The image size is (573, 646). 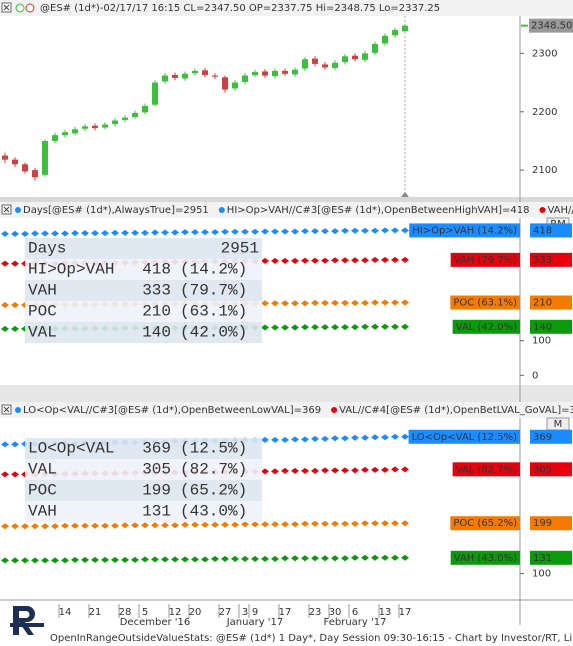 I want to click on logo, so click(x=26, y=620).